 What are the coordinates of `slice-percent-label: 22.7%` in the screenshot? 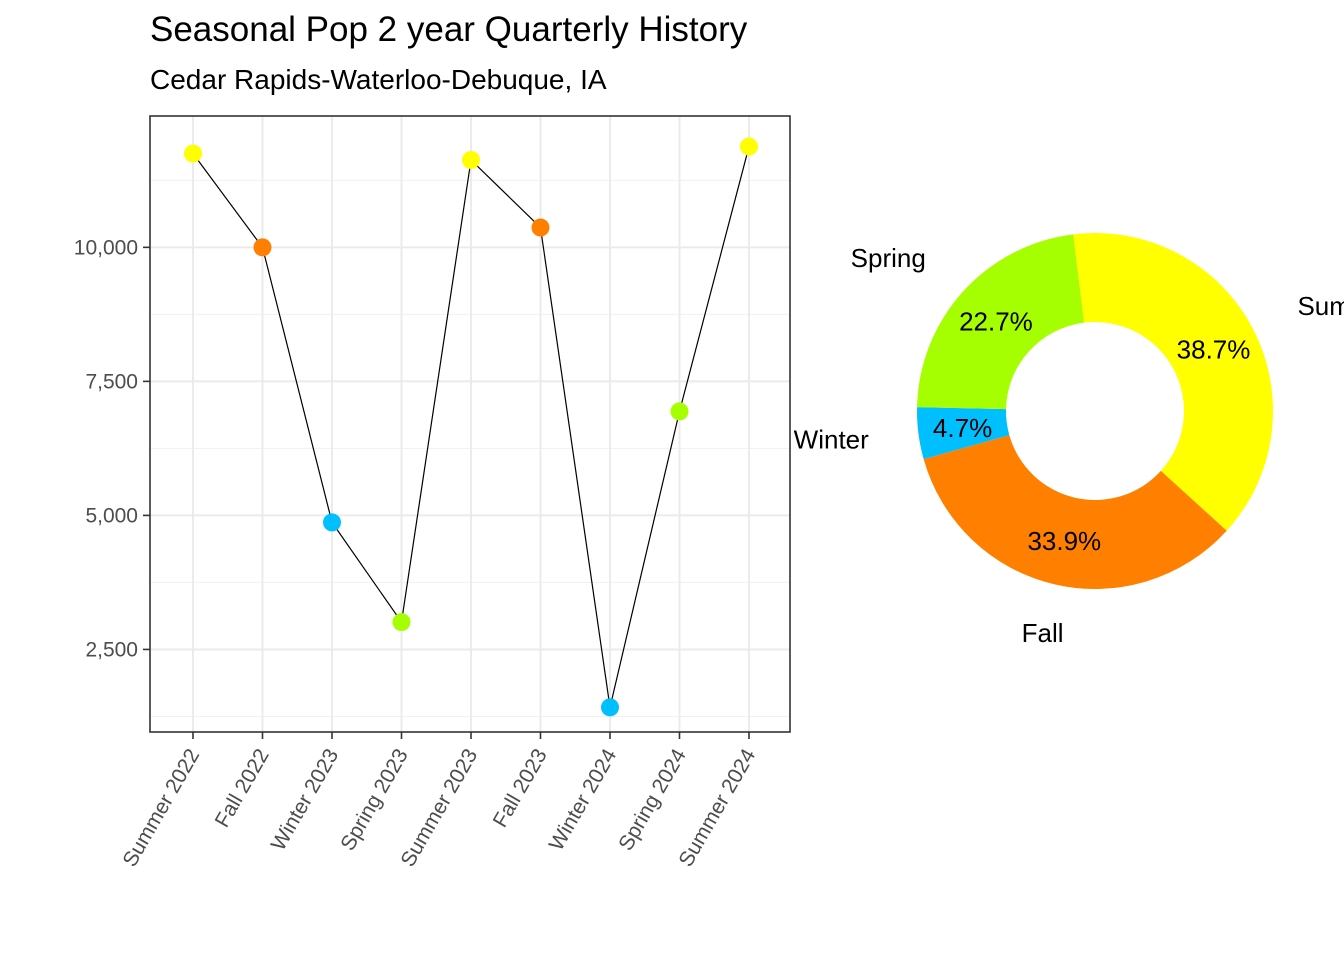 It's located at (996, 322).